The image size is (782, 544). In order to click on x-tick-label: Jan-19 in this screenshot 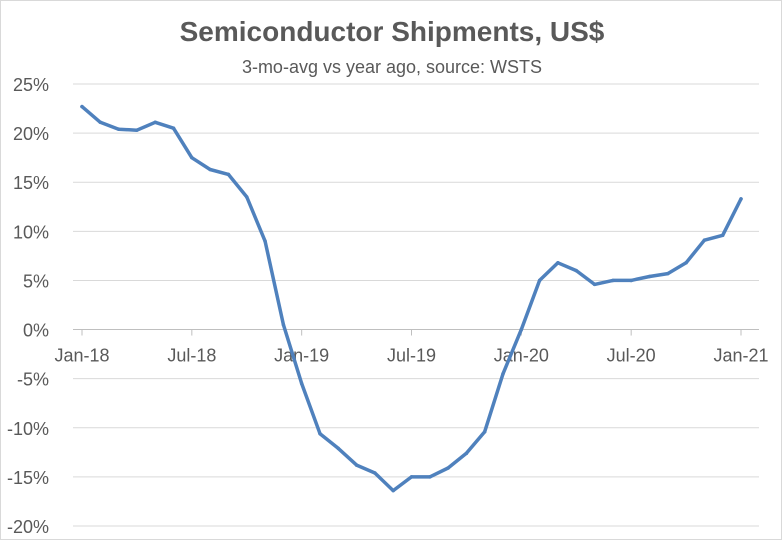, I will do `click(301, 356)`.